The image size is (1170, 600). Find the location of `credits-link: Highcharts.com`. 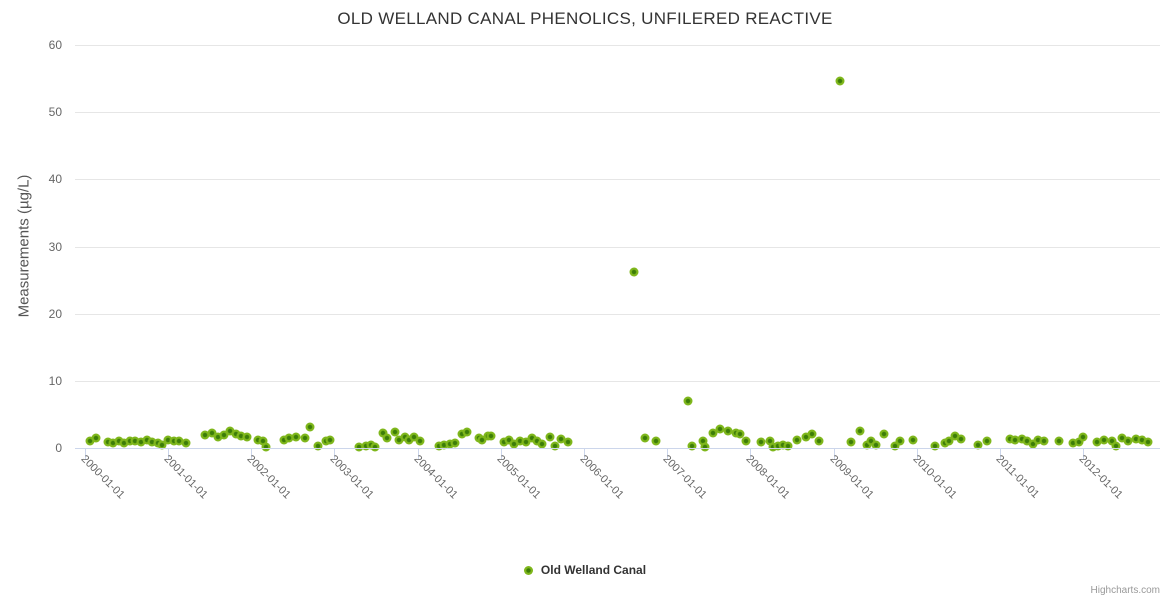

credits-link: Highcharts.com is located at coordinates (1125, 590).